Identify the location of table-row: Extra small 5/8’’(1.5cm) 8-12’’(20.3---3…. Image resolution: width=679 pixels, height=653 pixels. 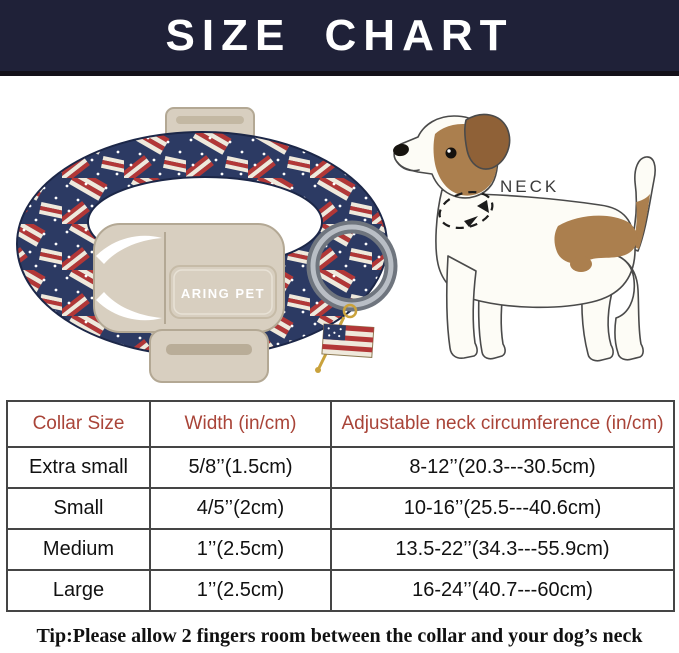
(340, 467).